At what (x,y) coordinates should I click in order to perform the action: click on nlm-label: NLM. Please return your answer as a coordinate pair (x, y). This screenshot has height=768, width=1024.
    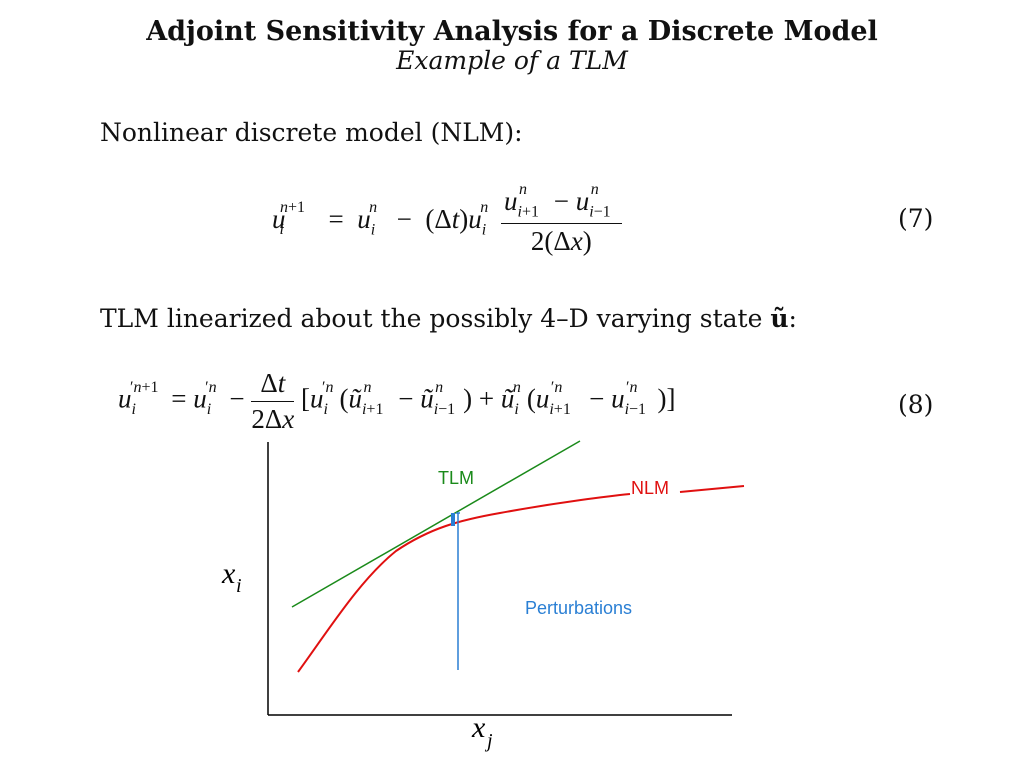
    Looking at the image, I should click on (650, 488).